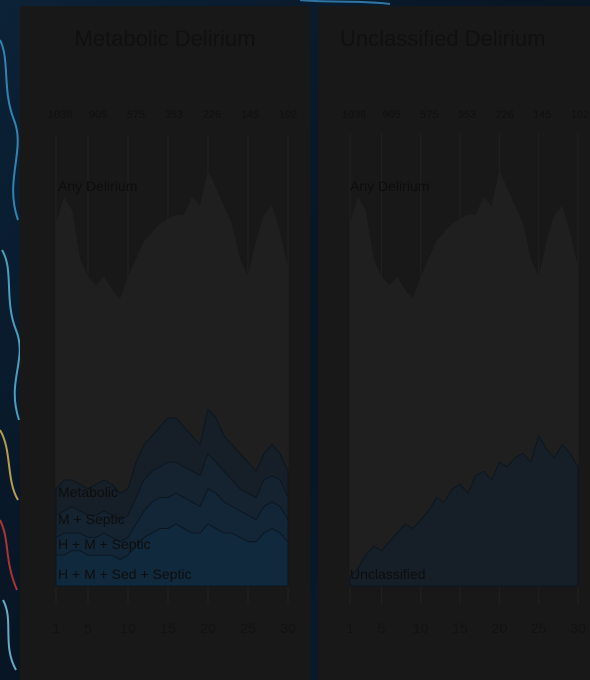 The image size is (590, 680). Describe the element at coordinates (88, 492) in the screenshot. I see `series-label: Metabolic` at that location.